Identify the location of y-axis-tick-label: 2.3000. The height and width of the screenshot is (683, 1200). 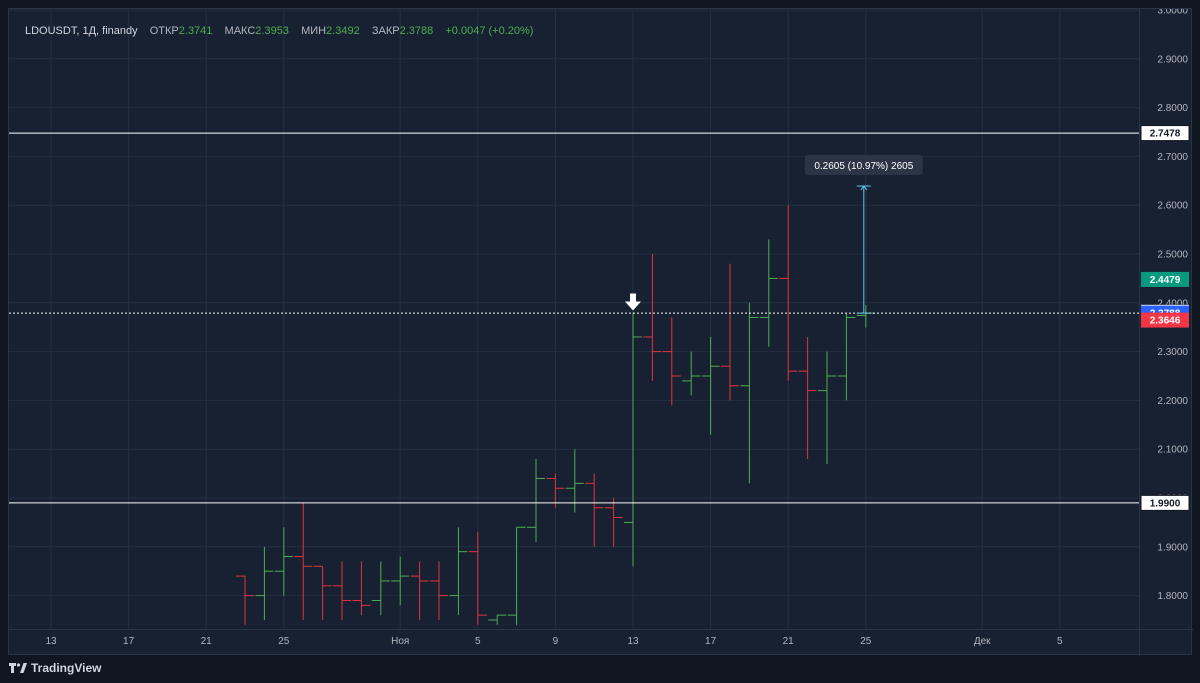
(1172, 352).